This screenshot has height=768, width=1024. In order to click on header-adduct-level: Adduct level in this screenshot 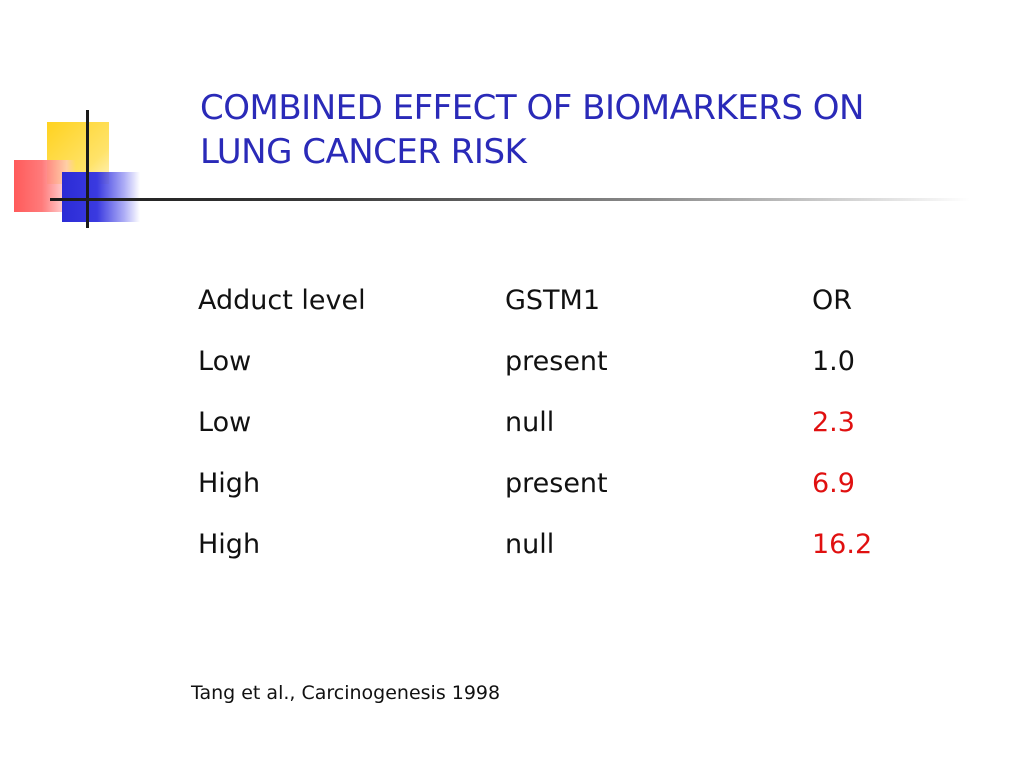, I will do `click(282, 300)`.